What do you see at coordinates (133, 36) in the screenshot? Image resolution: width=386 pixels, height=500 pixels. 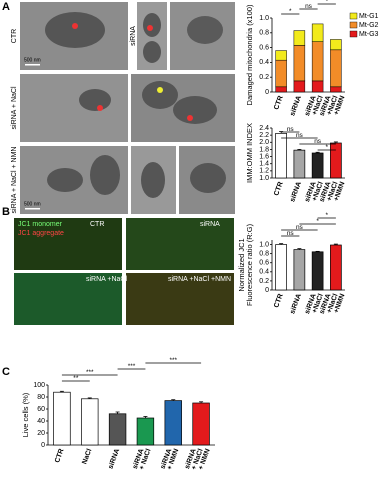 I see `column-label: siRNA` at bounding box center [133, 36].